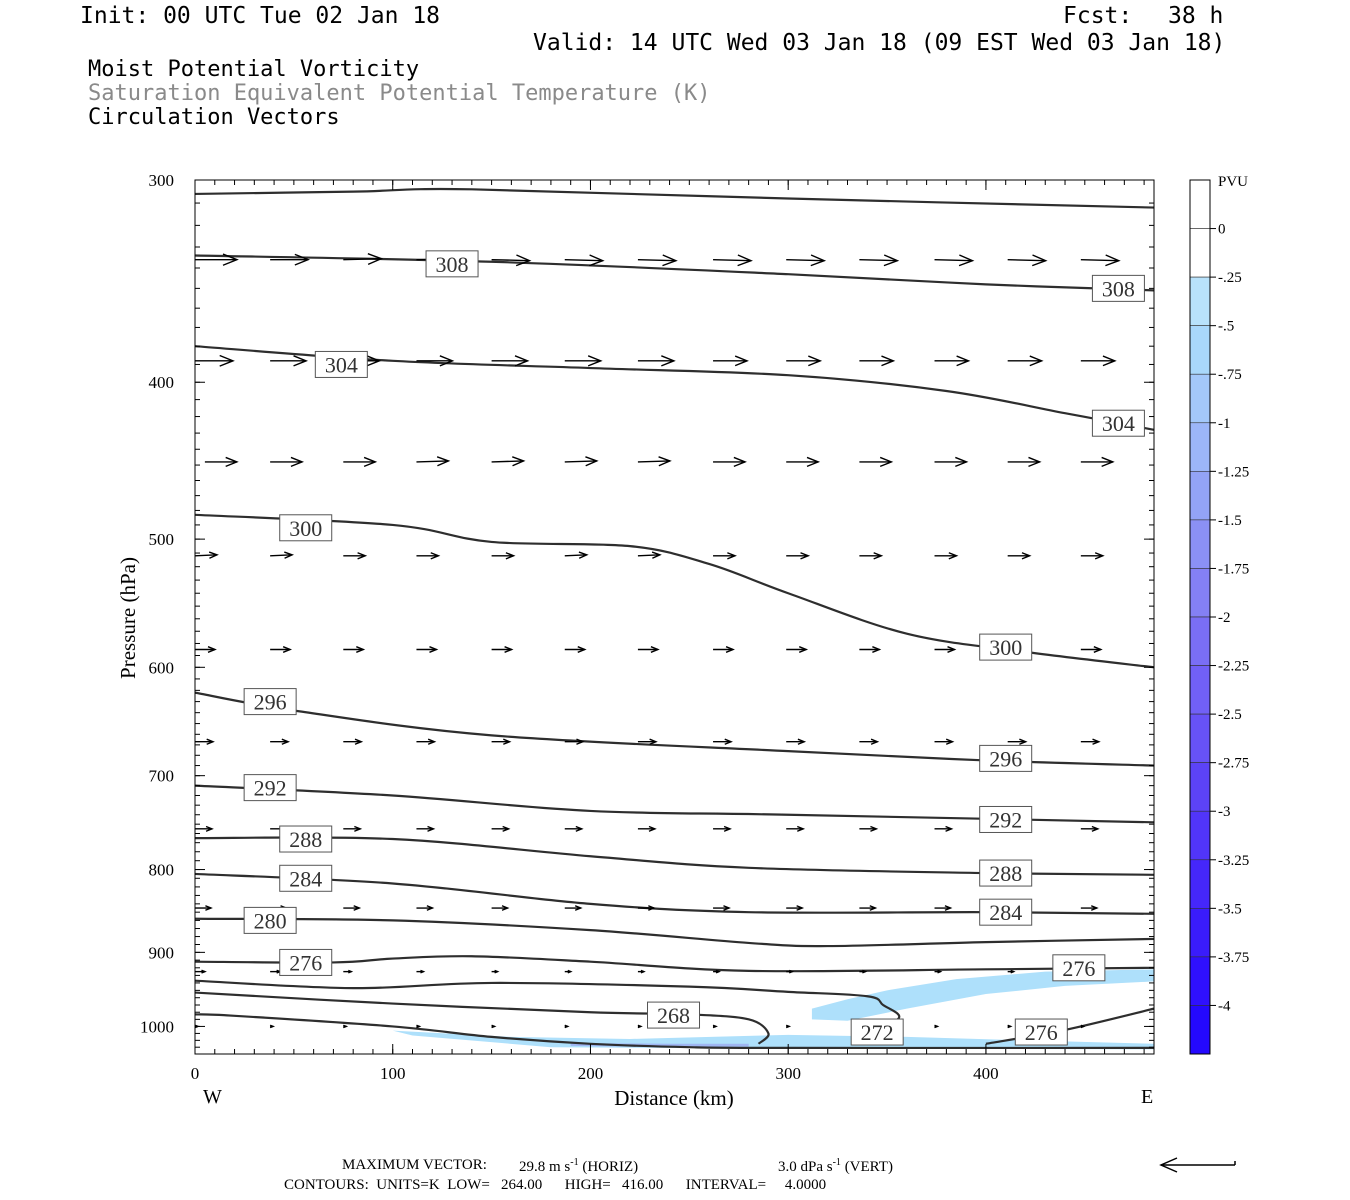  What do you see at coordinates (868, 1167) in the screenshot?
I see `vert-tag: (VERT)` at bounding box center [868, 1167].